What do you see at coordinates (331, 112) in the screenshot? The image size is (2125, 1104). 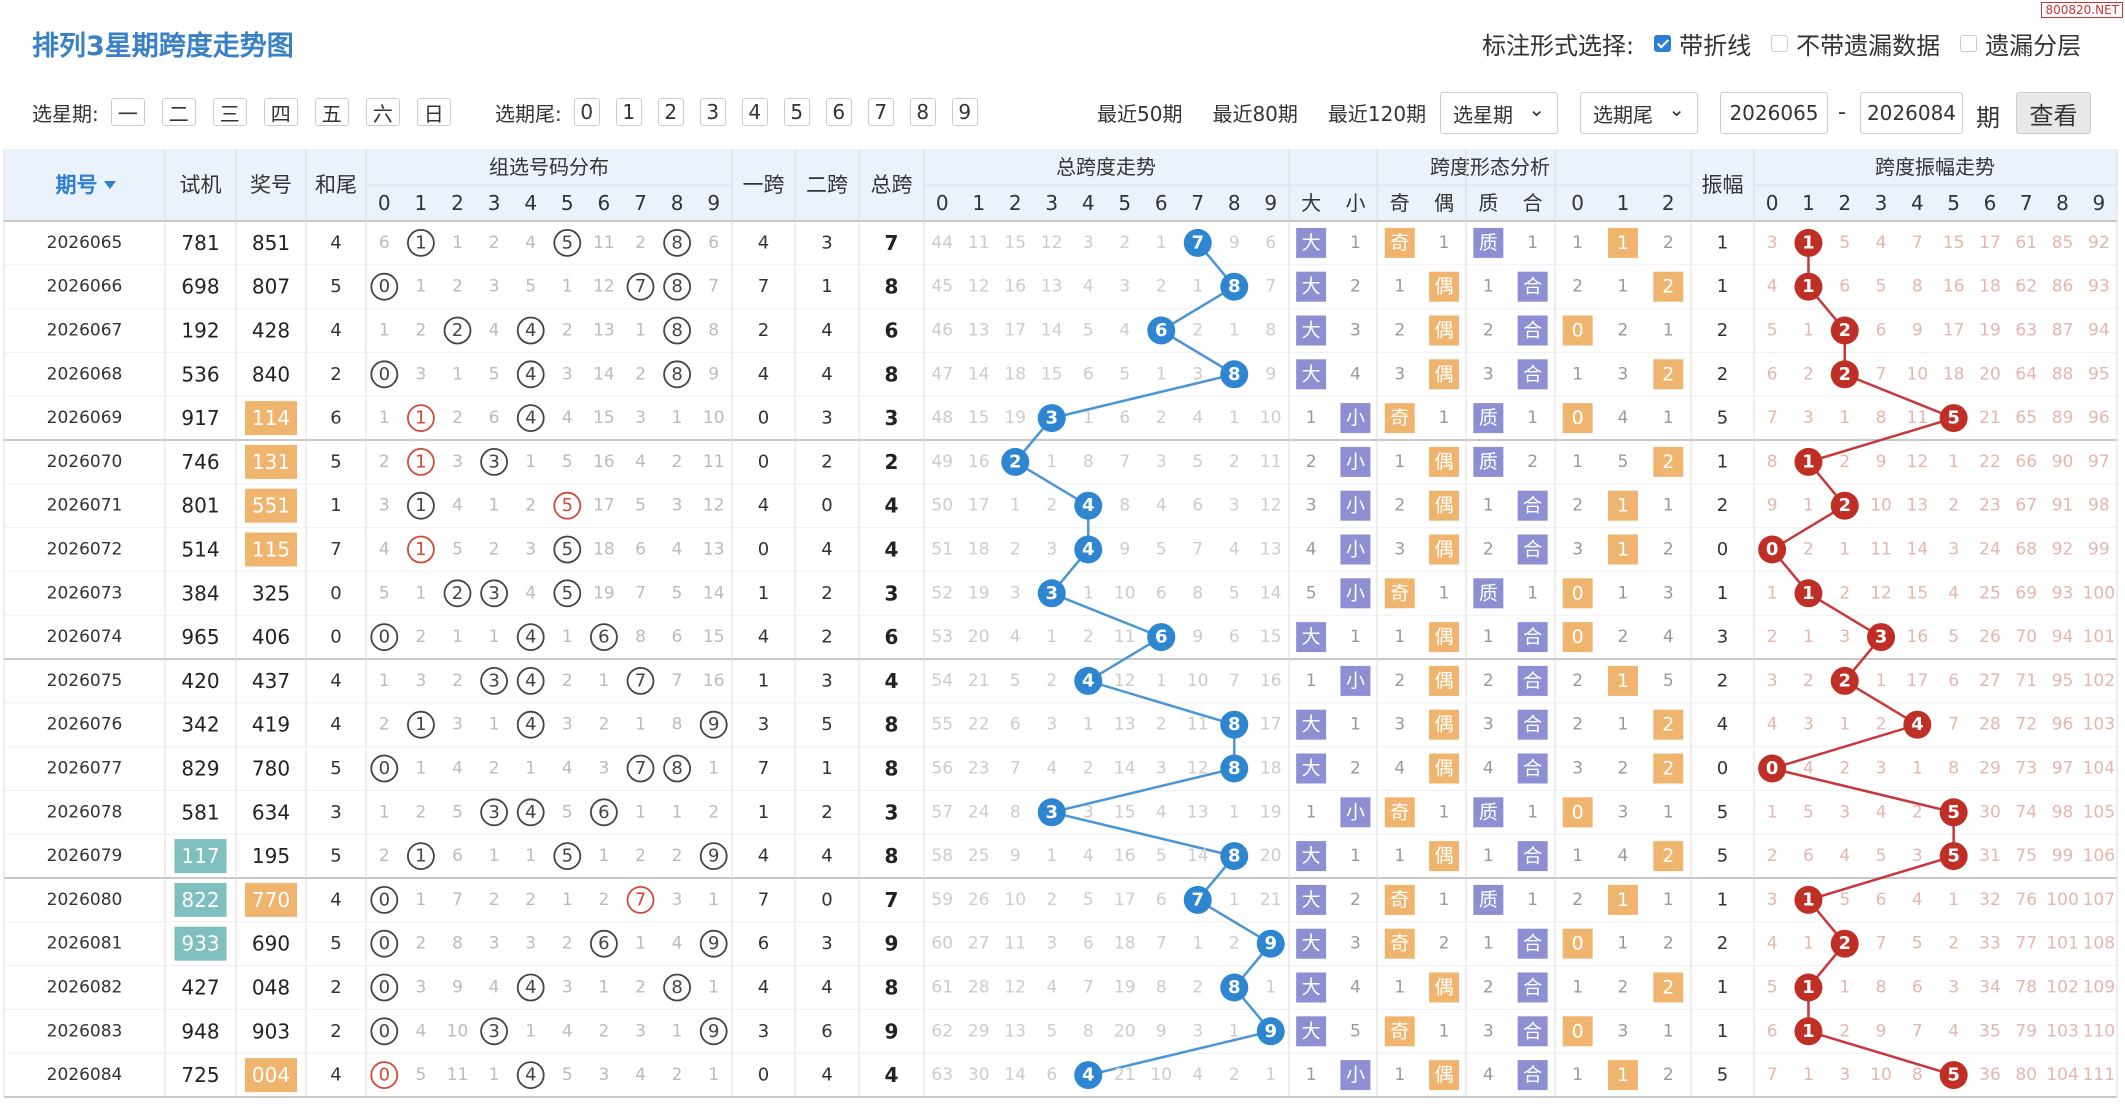 I see `weekday-button: 五` at bounding box center [331, 112].